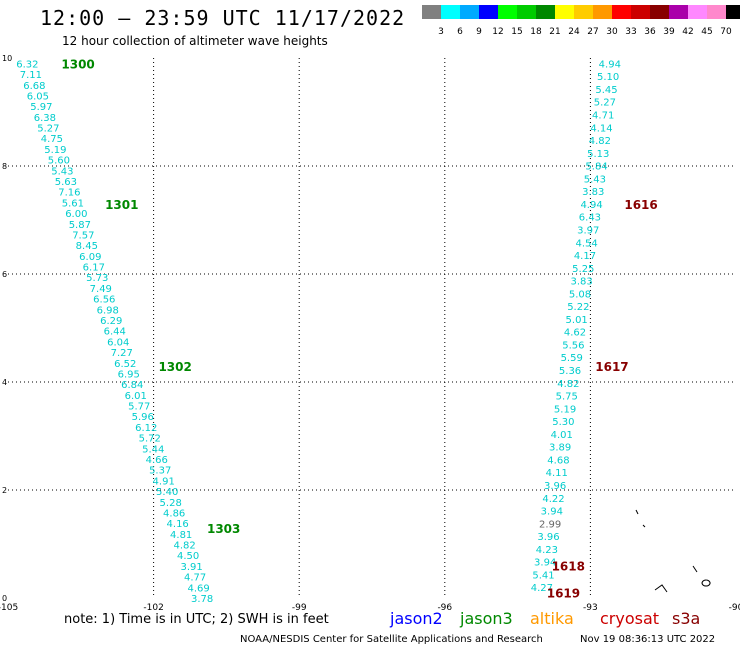 Image resolution: width=740 pixels, height=650 pixels. Describe the element at coordinates (648, 639) in the screenshot. I see `generated-timestamp: Nov 19 08:36:13 UTC 2022` at that location.